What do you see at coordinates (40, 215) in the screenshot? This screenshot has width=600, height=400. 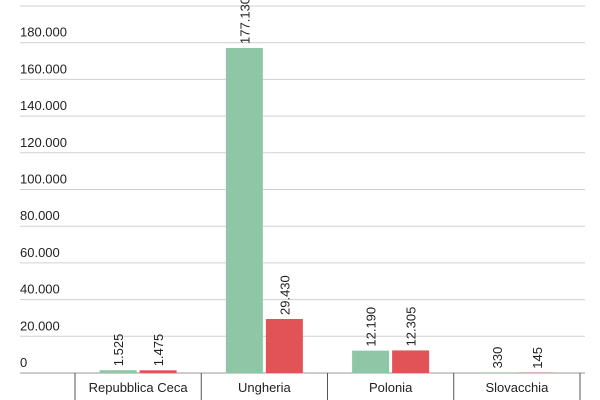 I see `y-tick-label: 80.000` at bounding box center [40, 215].